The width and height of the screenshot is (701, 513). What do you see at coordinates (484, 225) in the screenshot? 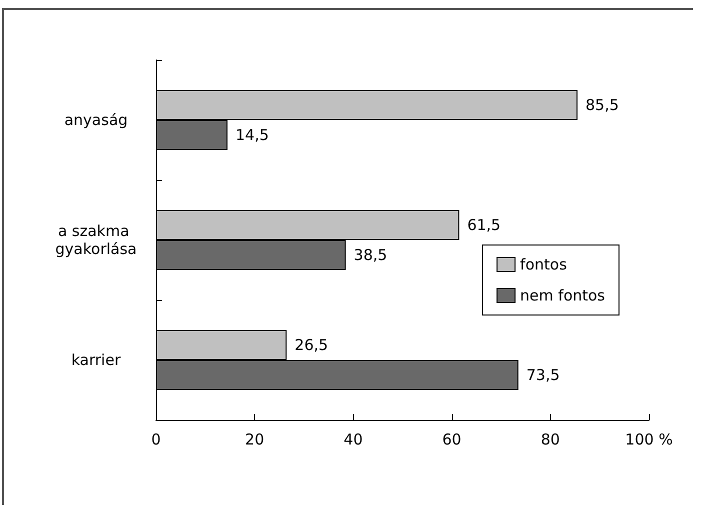
I see `data-label: 61,5` at bounding box center [484, 225].